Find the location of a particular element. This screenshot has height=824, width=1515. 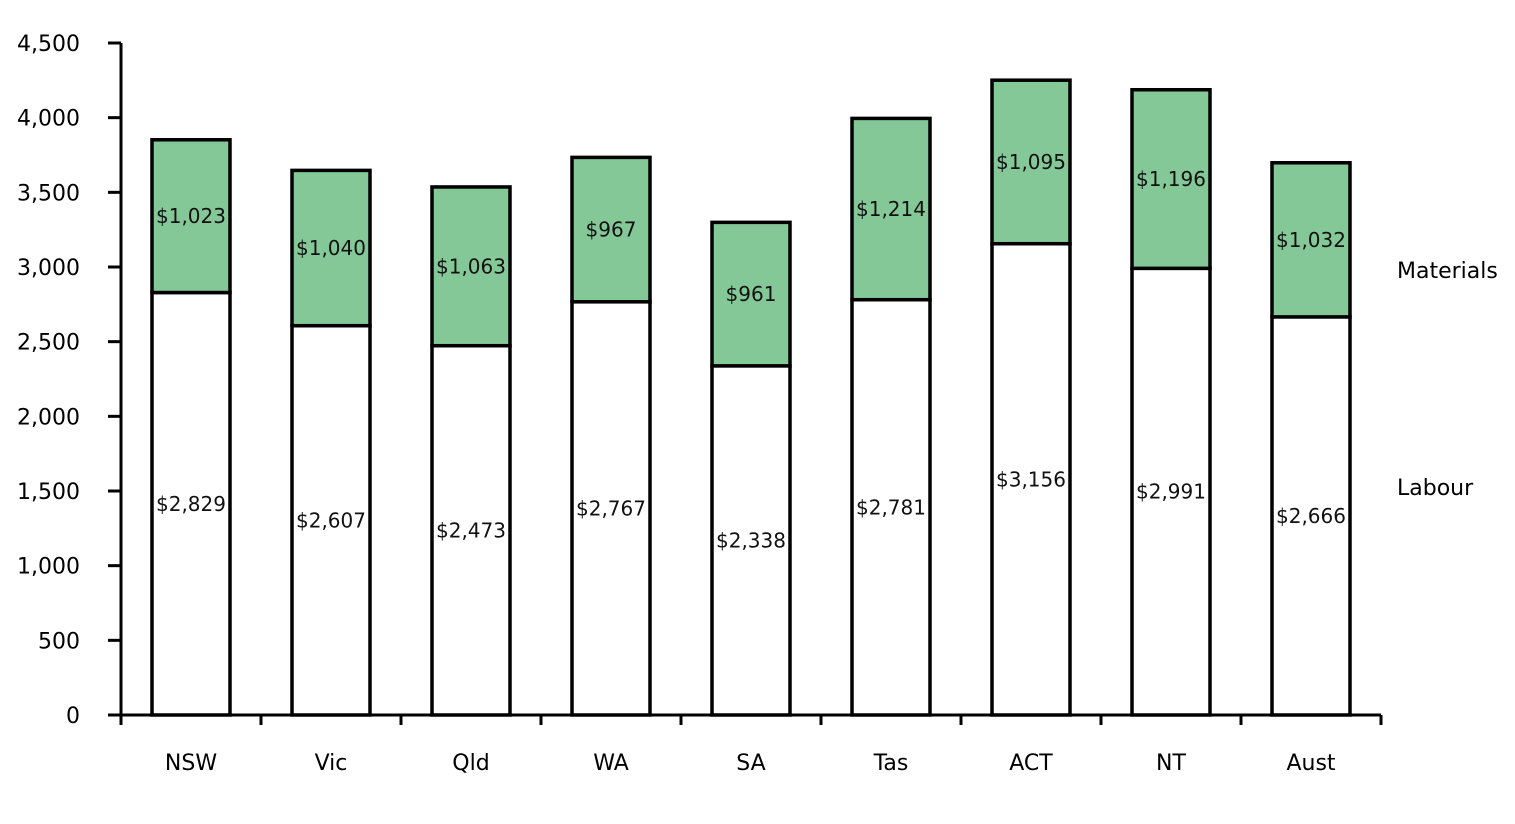

data-label-labour: $2,607 is located at coordinates (331, 520).